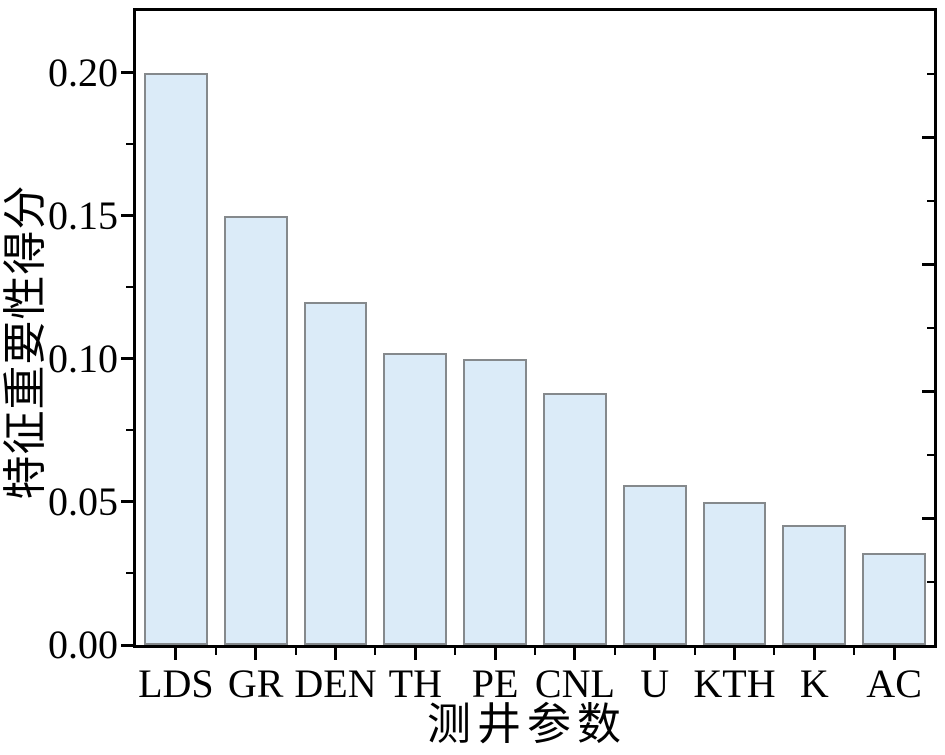  What do you see at coordinates (814, 584) in the screenshot?
I see `bar-K` at bounding box center [814, 584].